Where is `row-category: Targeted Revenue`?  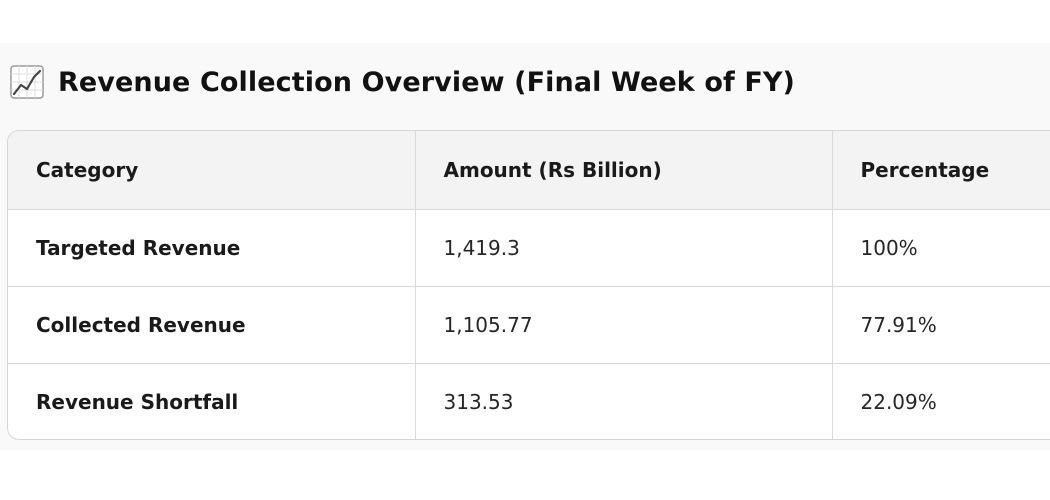
row-category: Targeted Revenue is located at coordinates (212, 248).